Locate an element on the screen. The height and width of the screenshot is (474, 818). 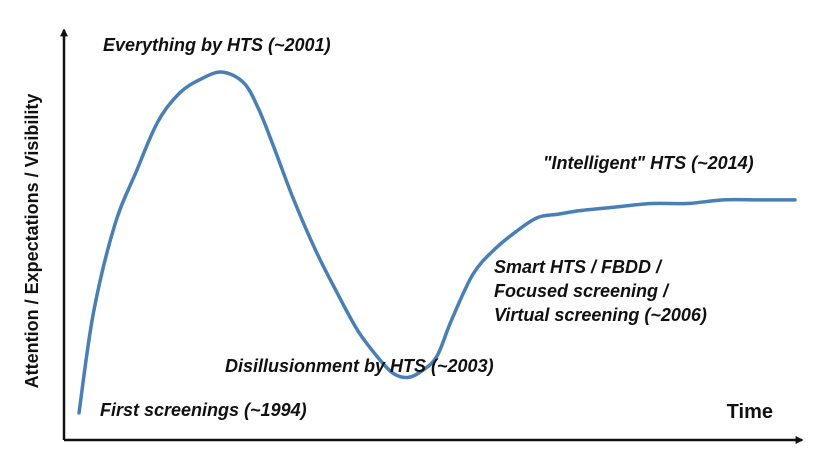
annotation-disillusionment: Disillusionment by HTS (~2003) is located at coordinates (359, 366).